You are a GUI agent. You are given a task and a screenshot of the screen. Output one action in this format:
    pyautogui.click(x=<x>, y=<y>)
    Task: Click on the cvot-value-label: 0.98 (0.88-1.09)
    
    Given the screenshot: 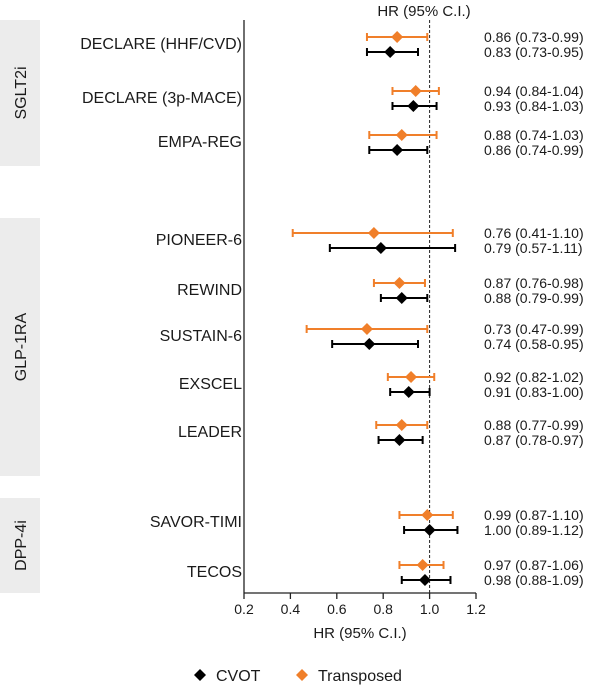 What is the action you would take?
    pyautogui.click(x=534, y=580)
    